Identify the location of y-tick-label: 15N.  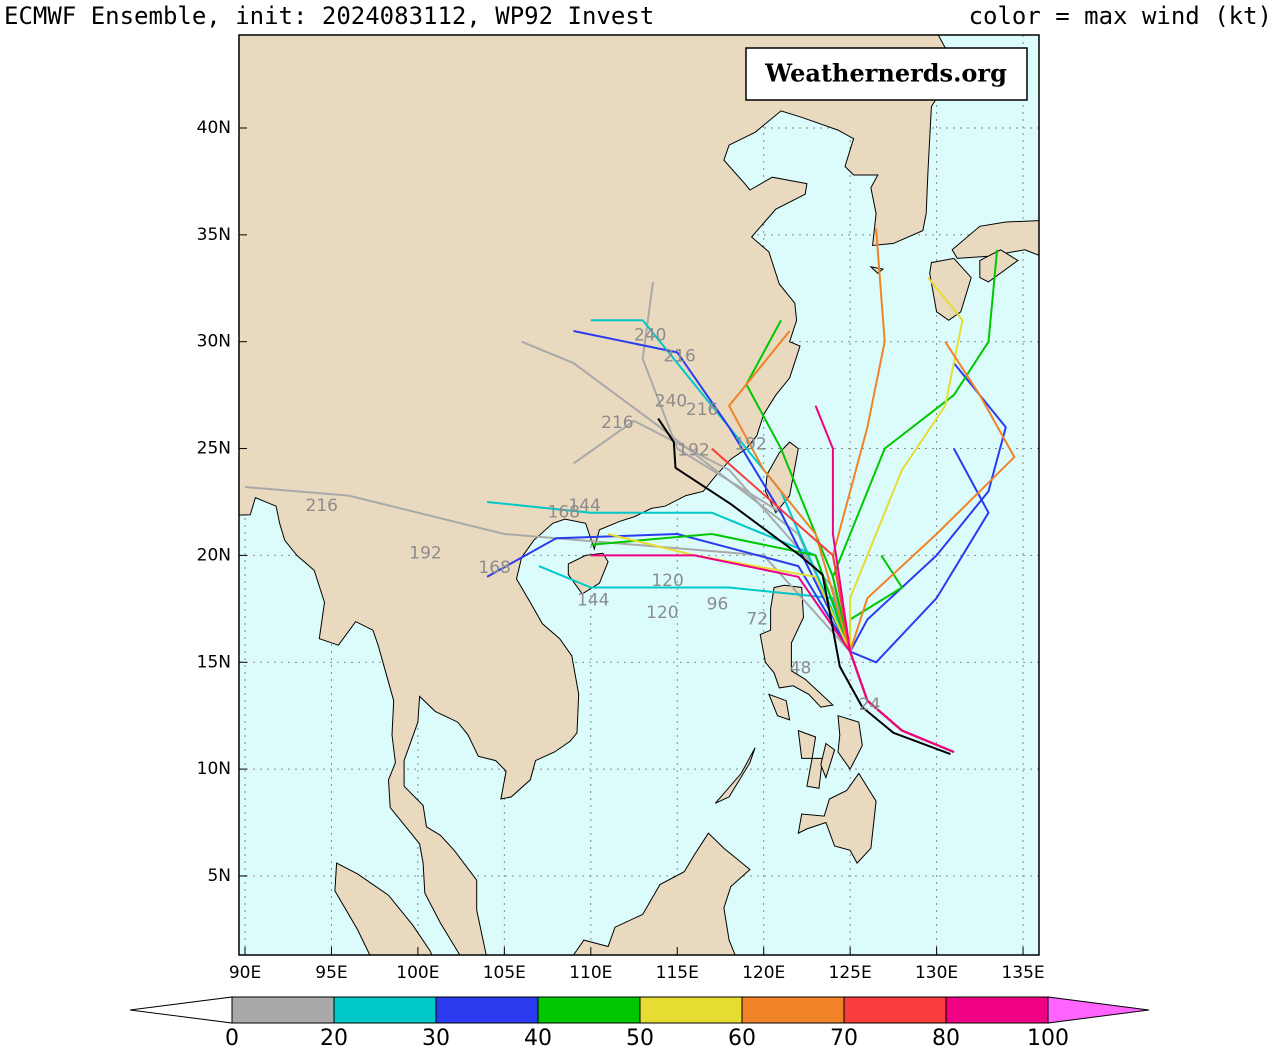
(214, 662).